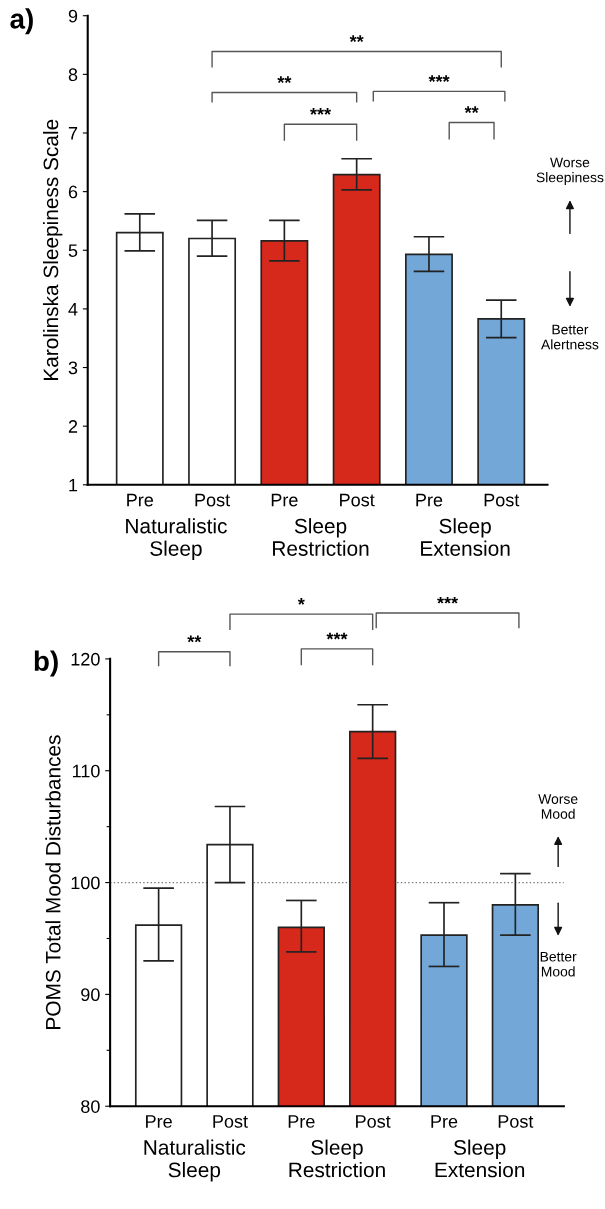 This screenshot has height=1209, width=605. I want to click on y-tick-label: 9, so click(73, 16).